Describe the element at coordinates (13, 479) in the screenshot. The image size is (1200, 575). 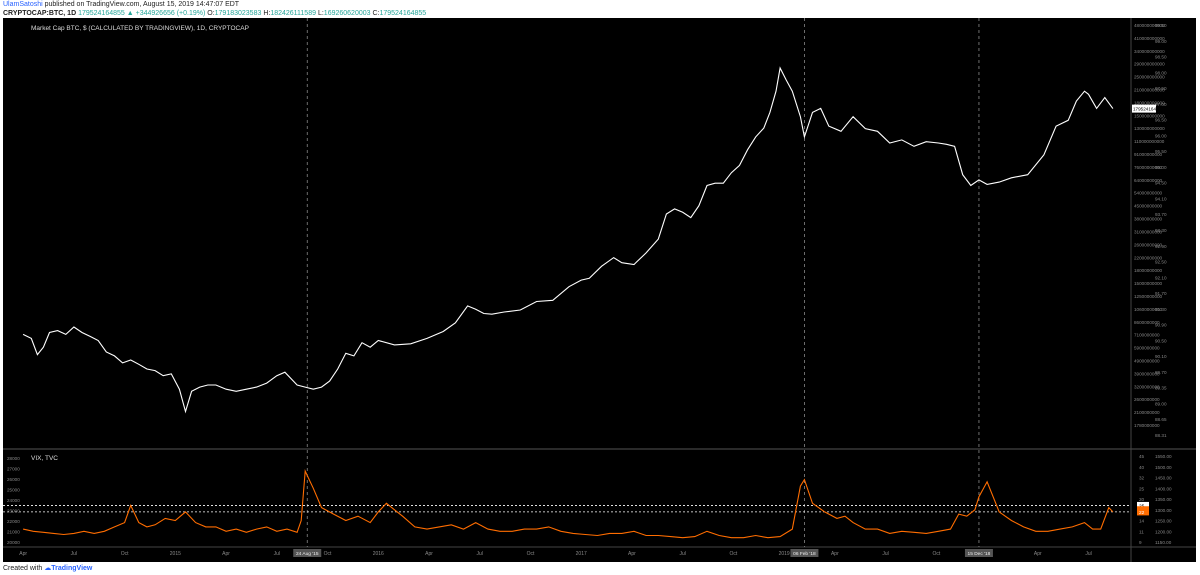
I see `vix-left-tick-label: 26000` at that location.